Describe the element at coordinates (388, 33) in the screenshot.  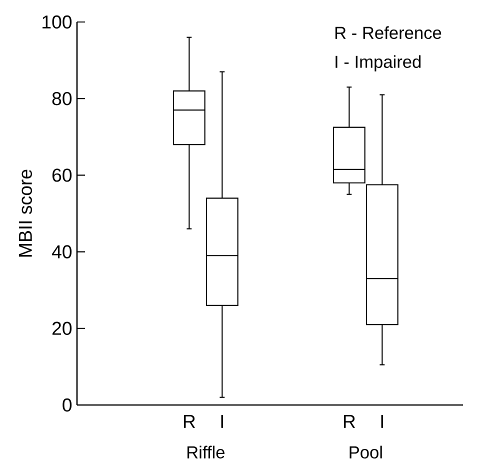
I see `annotation: R - Reference` at that location.